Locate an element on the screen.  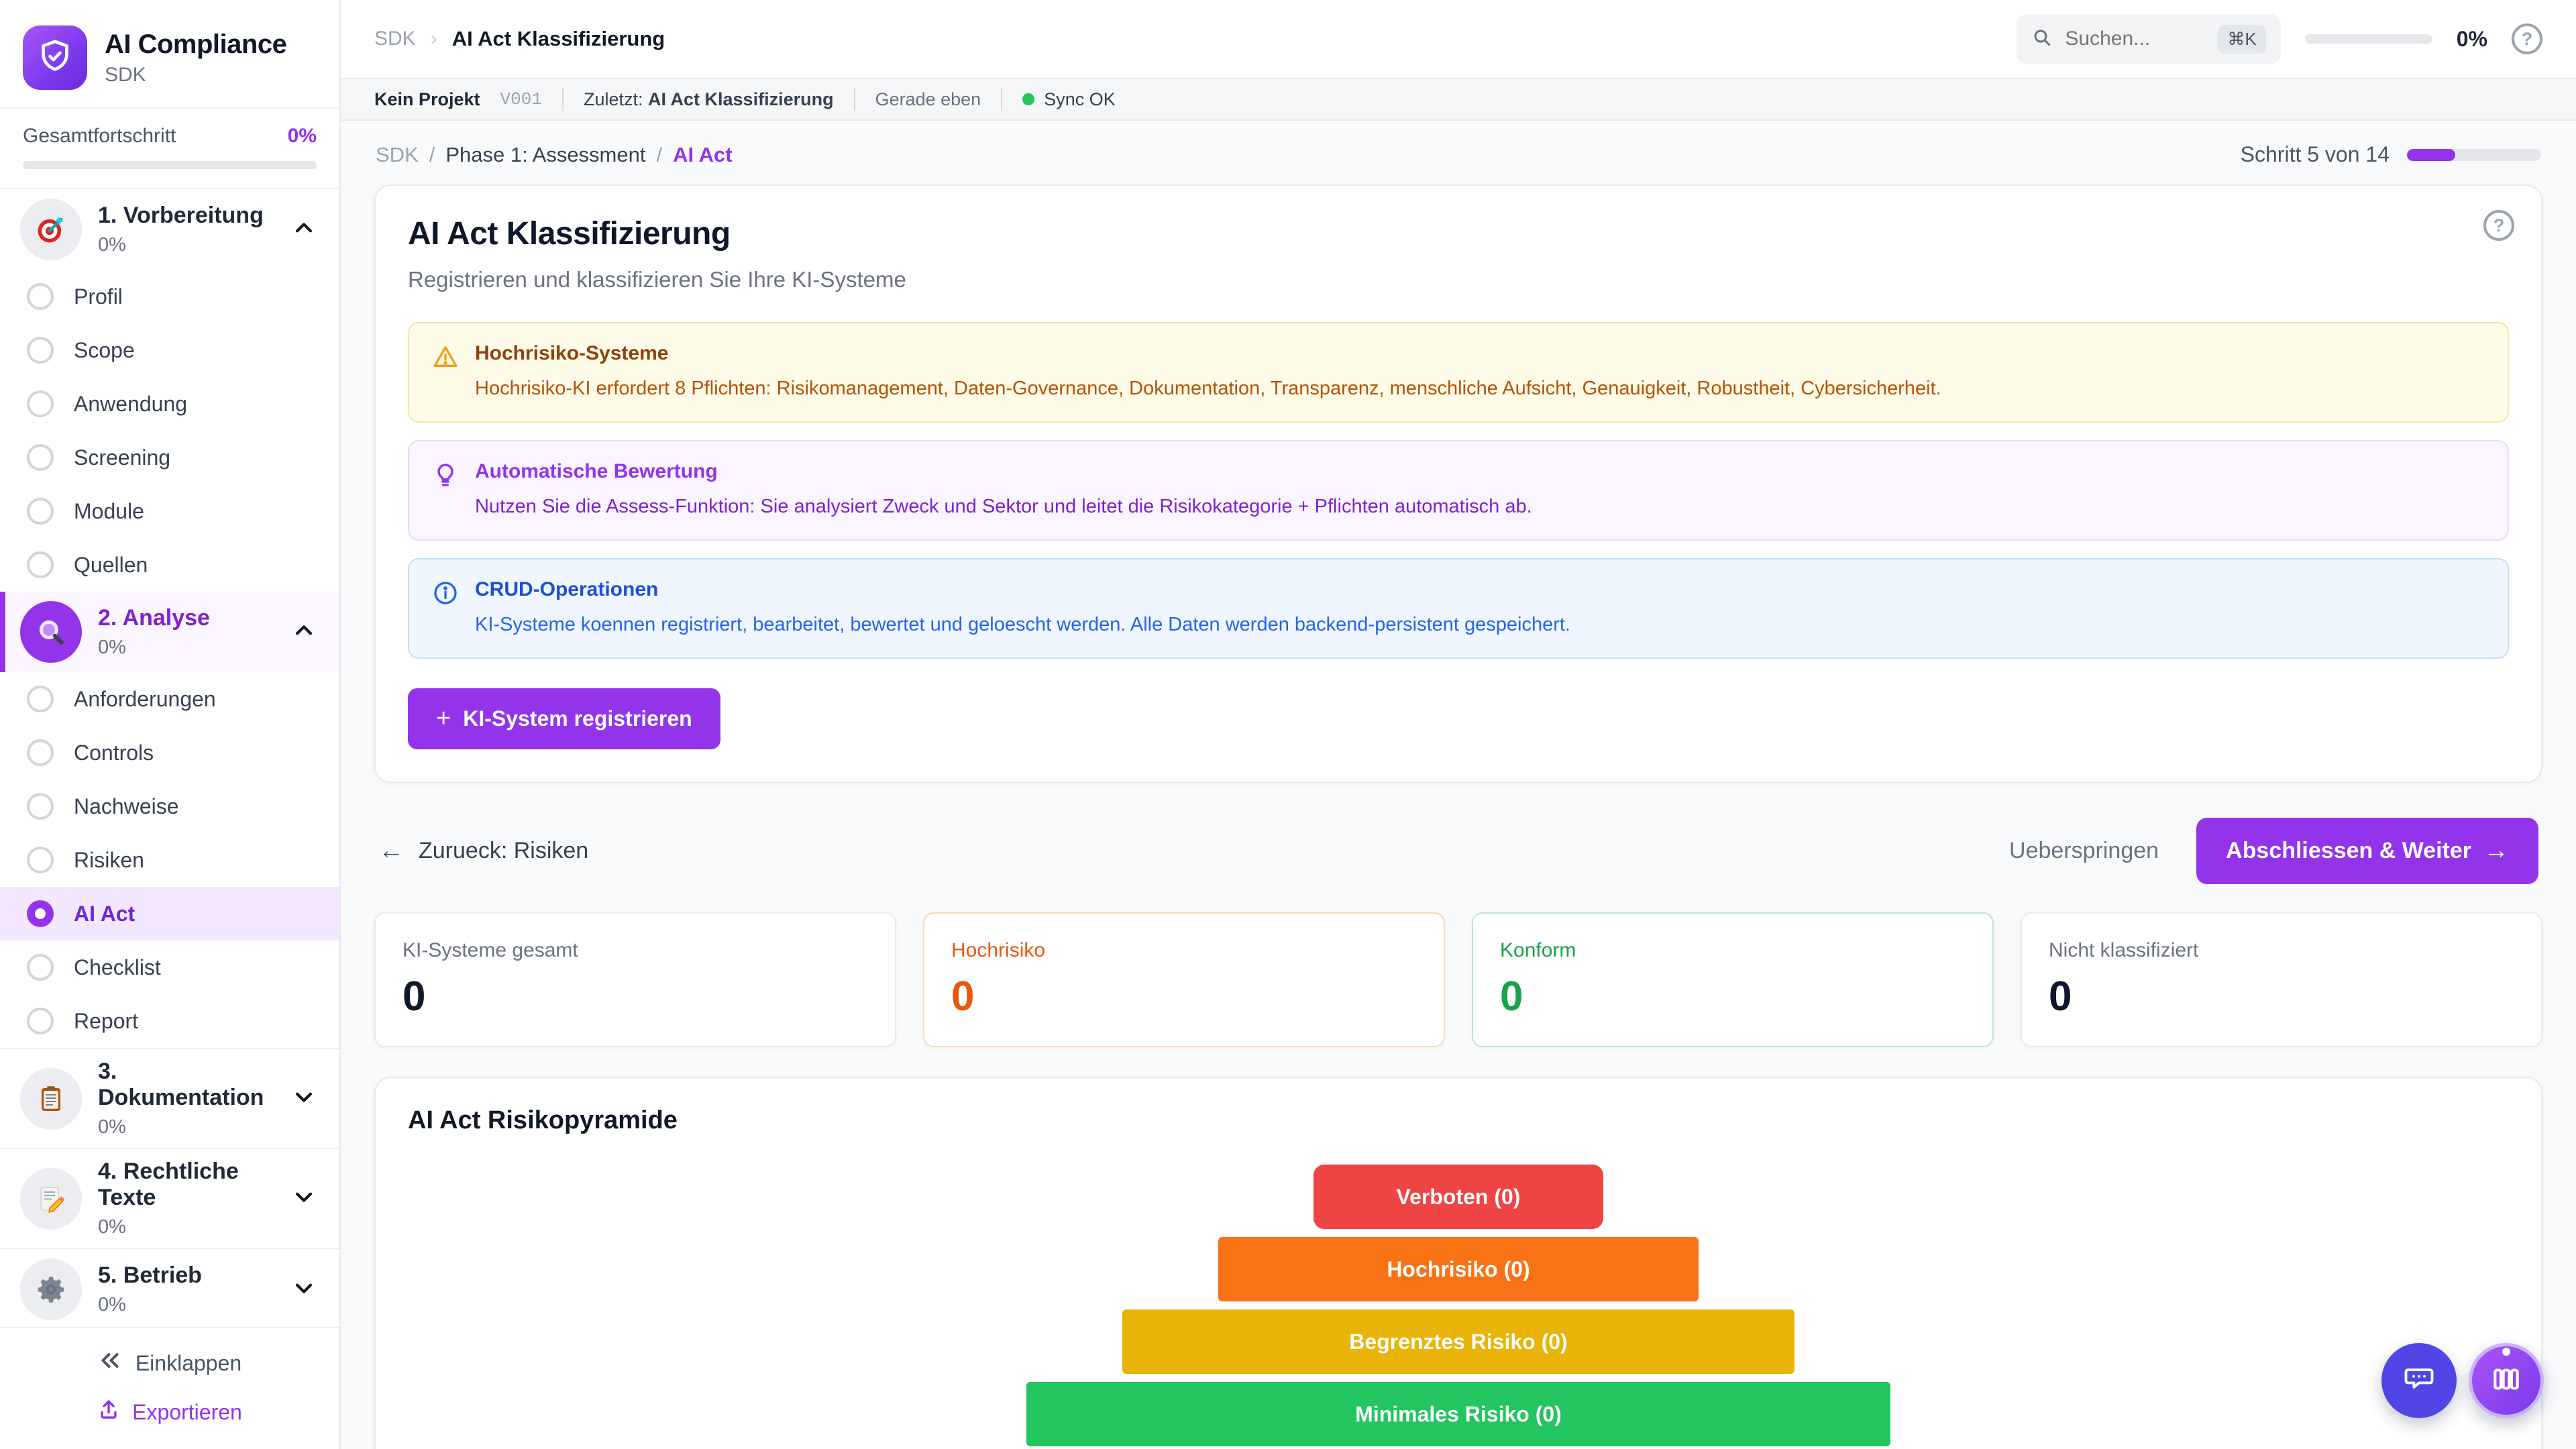
info-box-title: Hochrisiko-Systeme is located at coordinates (572, 353).